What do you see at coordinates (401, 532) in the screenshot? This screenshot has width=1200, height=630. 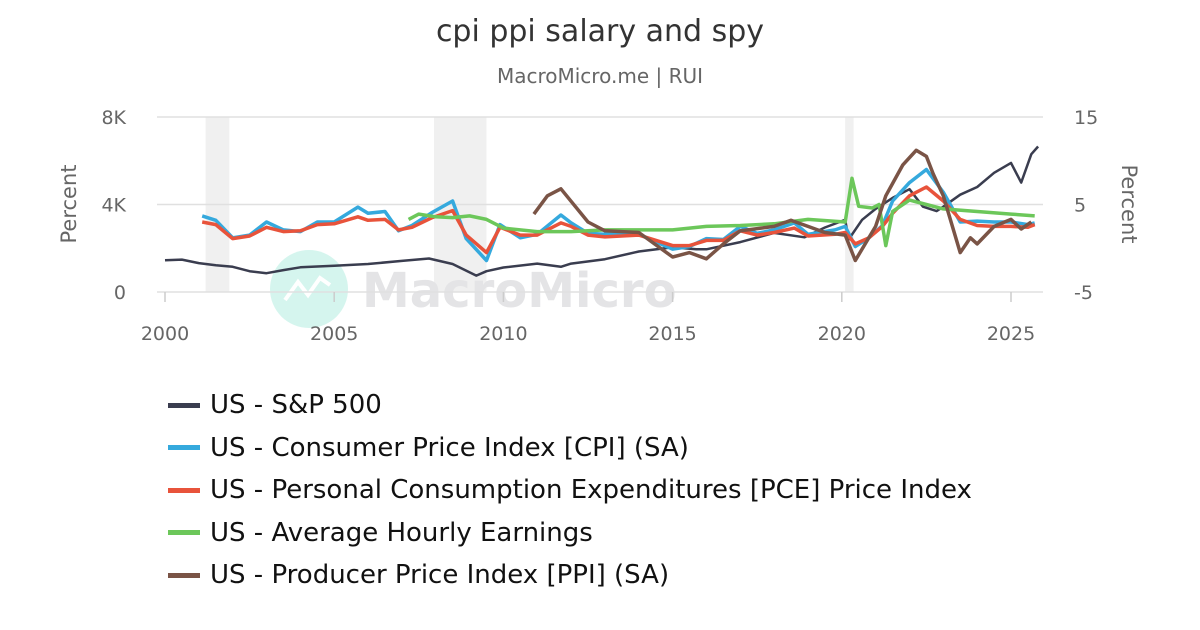 I see `legend-label: US - Average Hourly Earnings` at bounding box center [401, 532].